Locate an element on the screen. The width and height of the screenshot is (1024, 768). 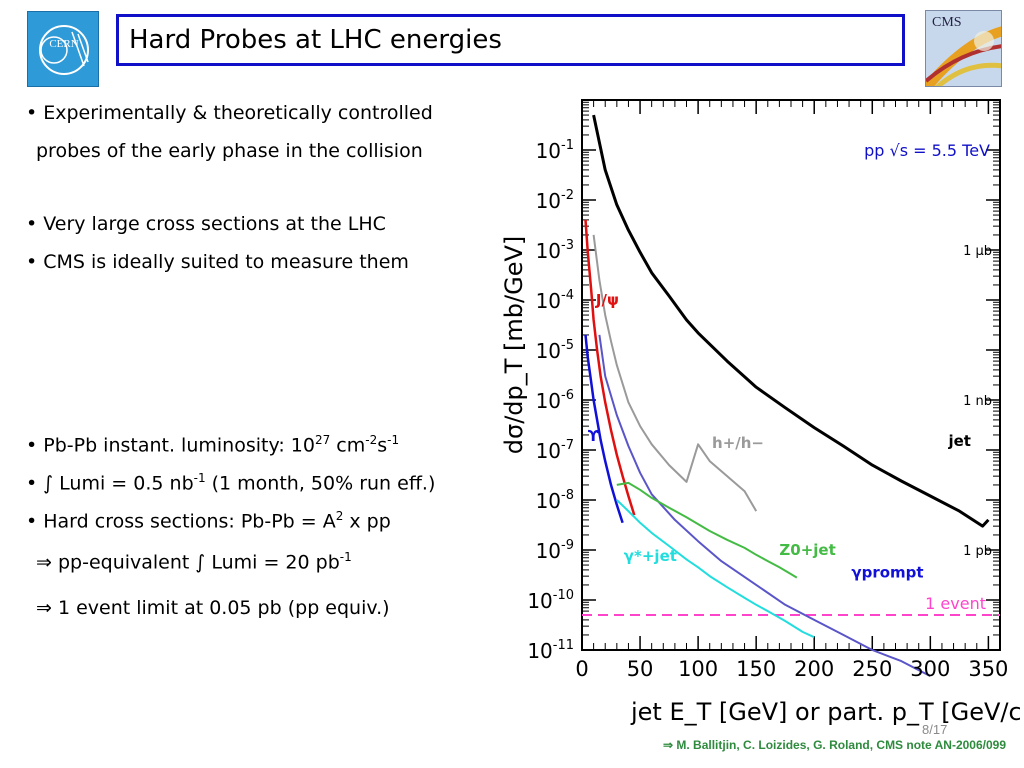
y-tick-label: 10⁻² is located at coordinates (555, 200).